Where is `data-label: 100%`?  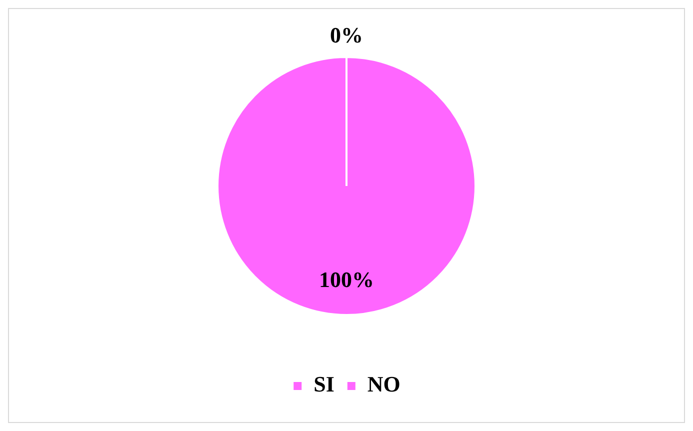
data-label: 100% is located at coordinates (346, 279).